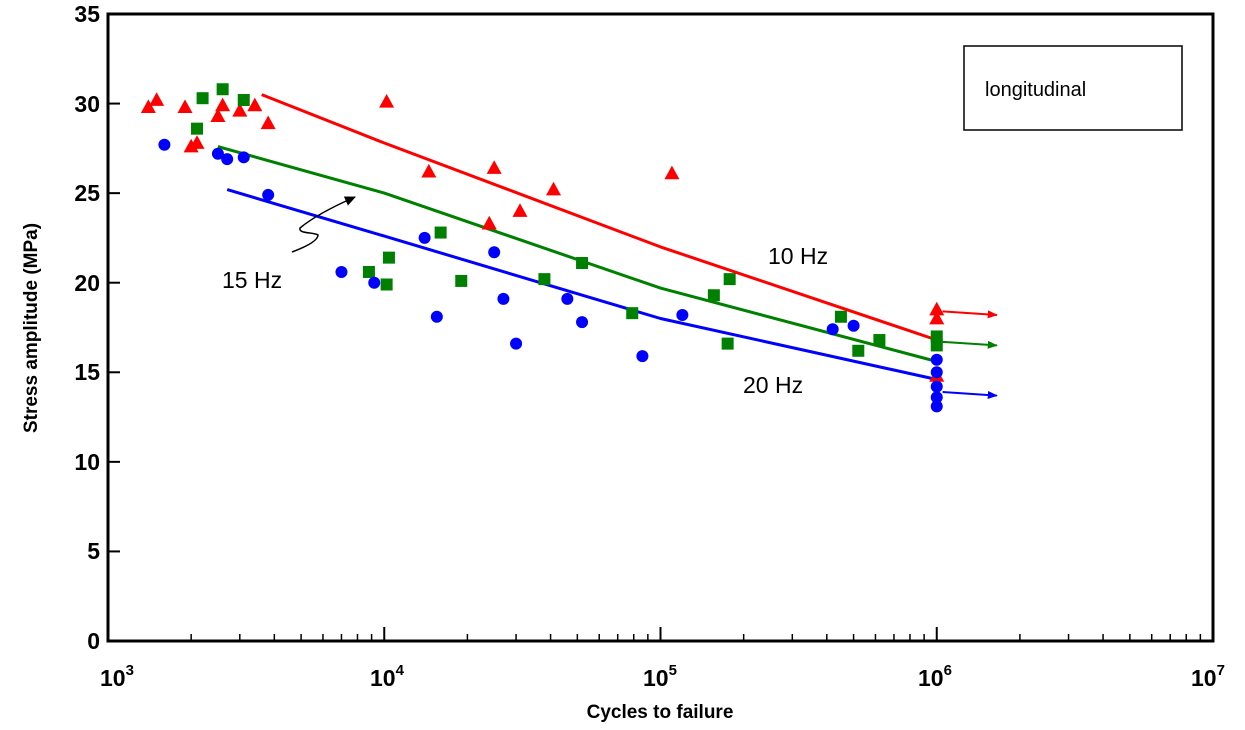 This screenshot has height=730, width=1245. What do you see at coordinates (87, 14) in the screenshot?
I see `y-tick-label: 35` at bounding box center [87, 14].